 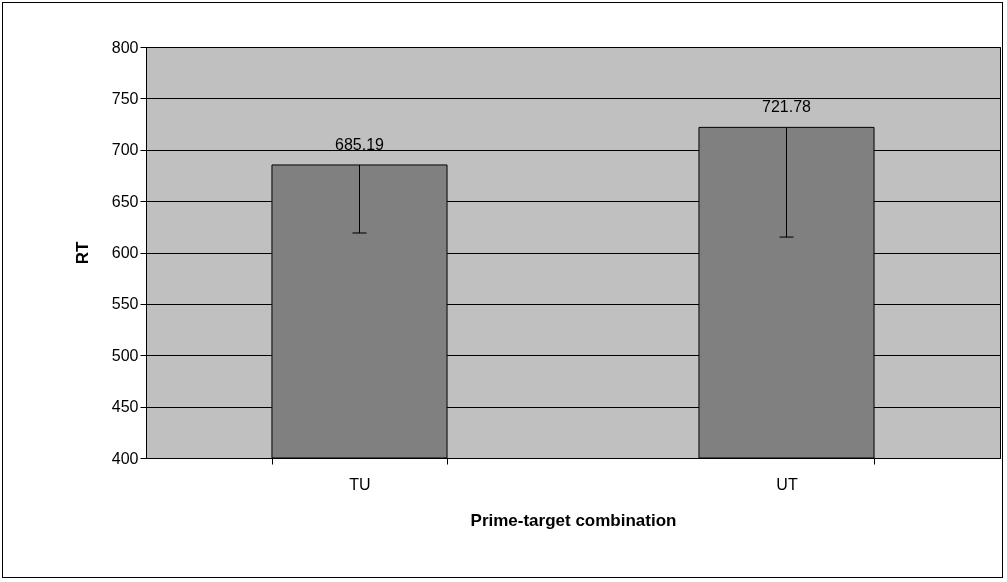 I want to click on y-tick-label: 750, so click(x=125, y=98).